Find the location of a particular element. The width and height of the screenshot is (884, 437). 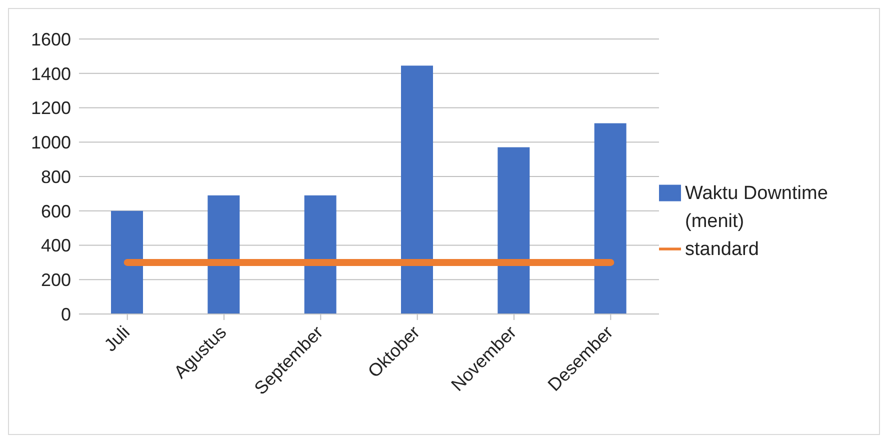

legend-label: standard is located at coordinates (722, 250).